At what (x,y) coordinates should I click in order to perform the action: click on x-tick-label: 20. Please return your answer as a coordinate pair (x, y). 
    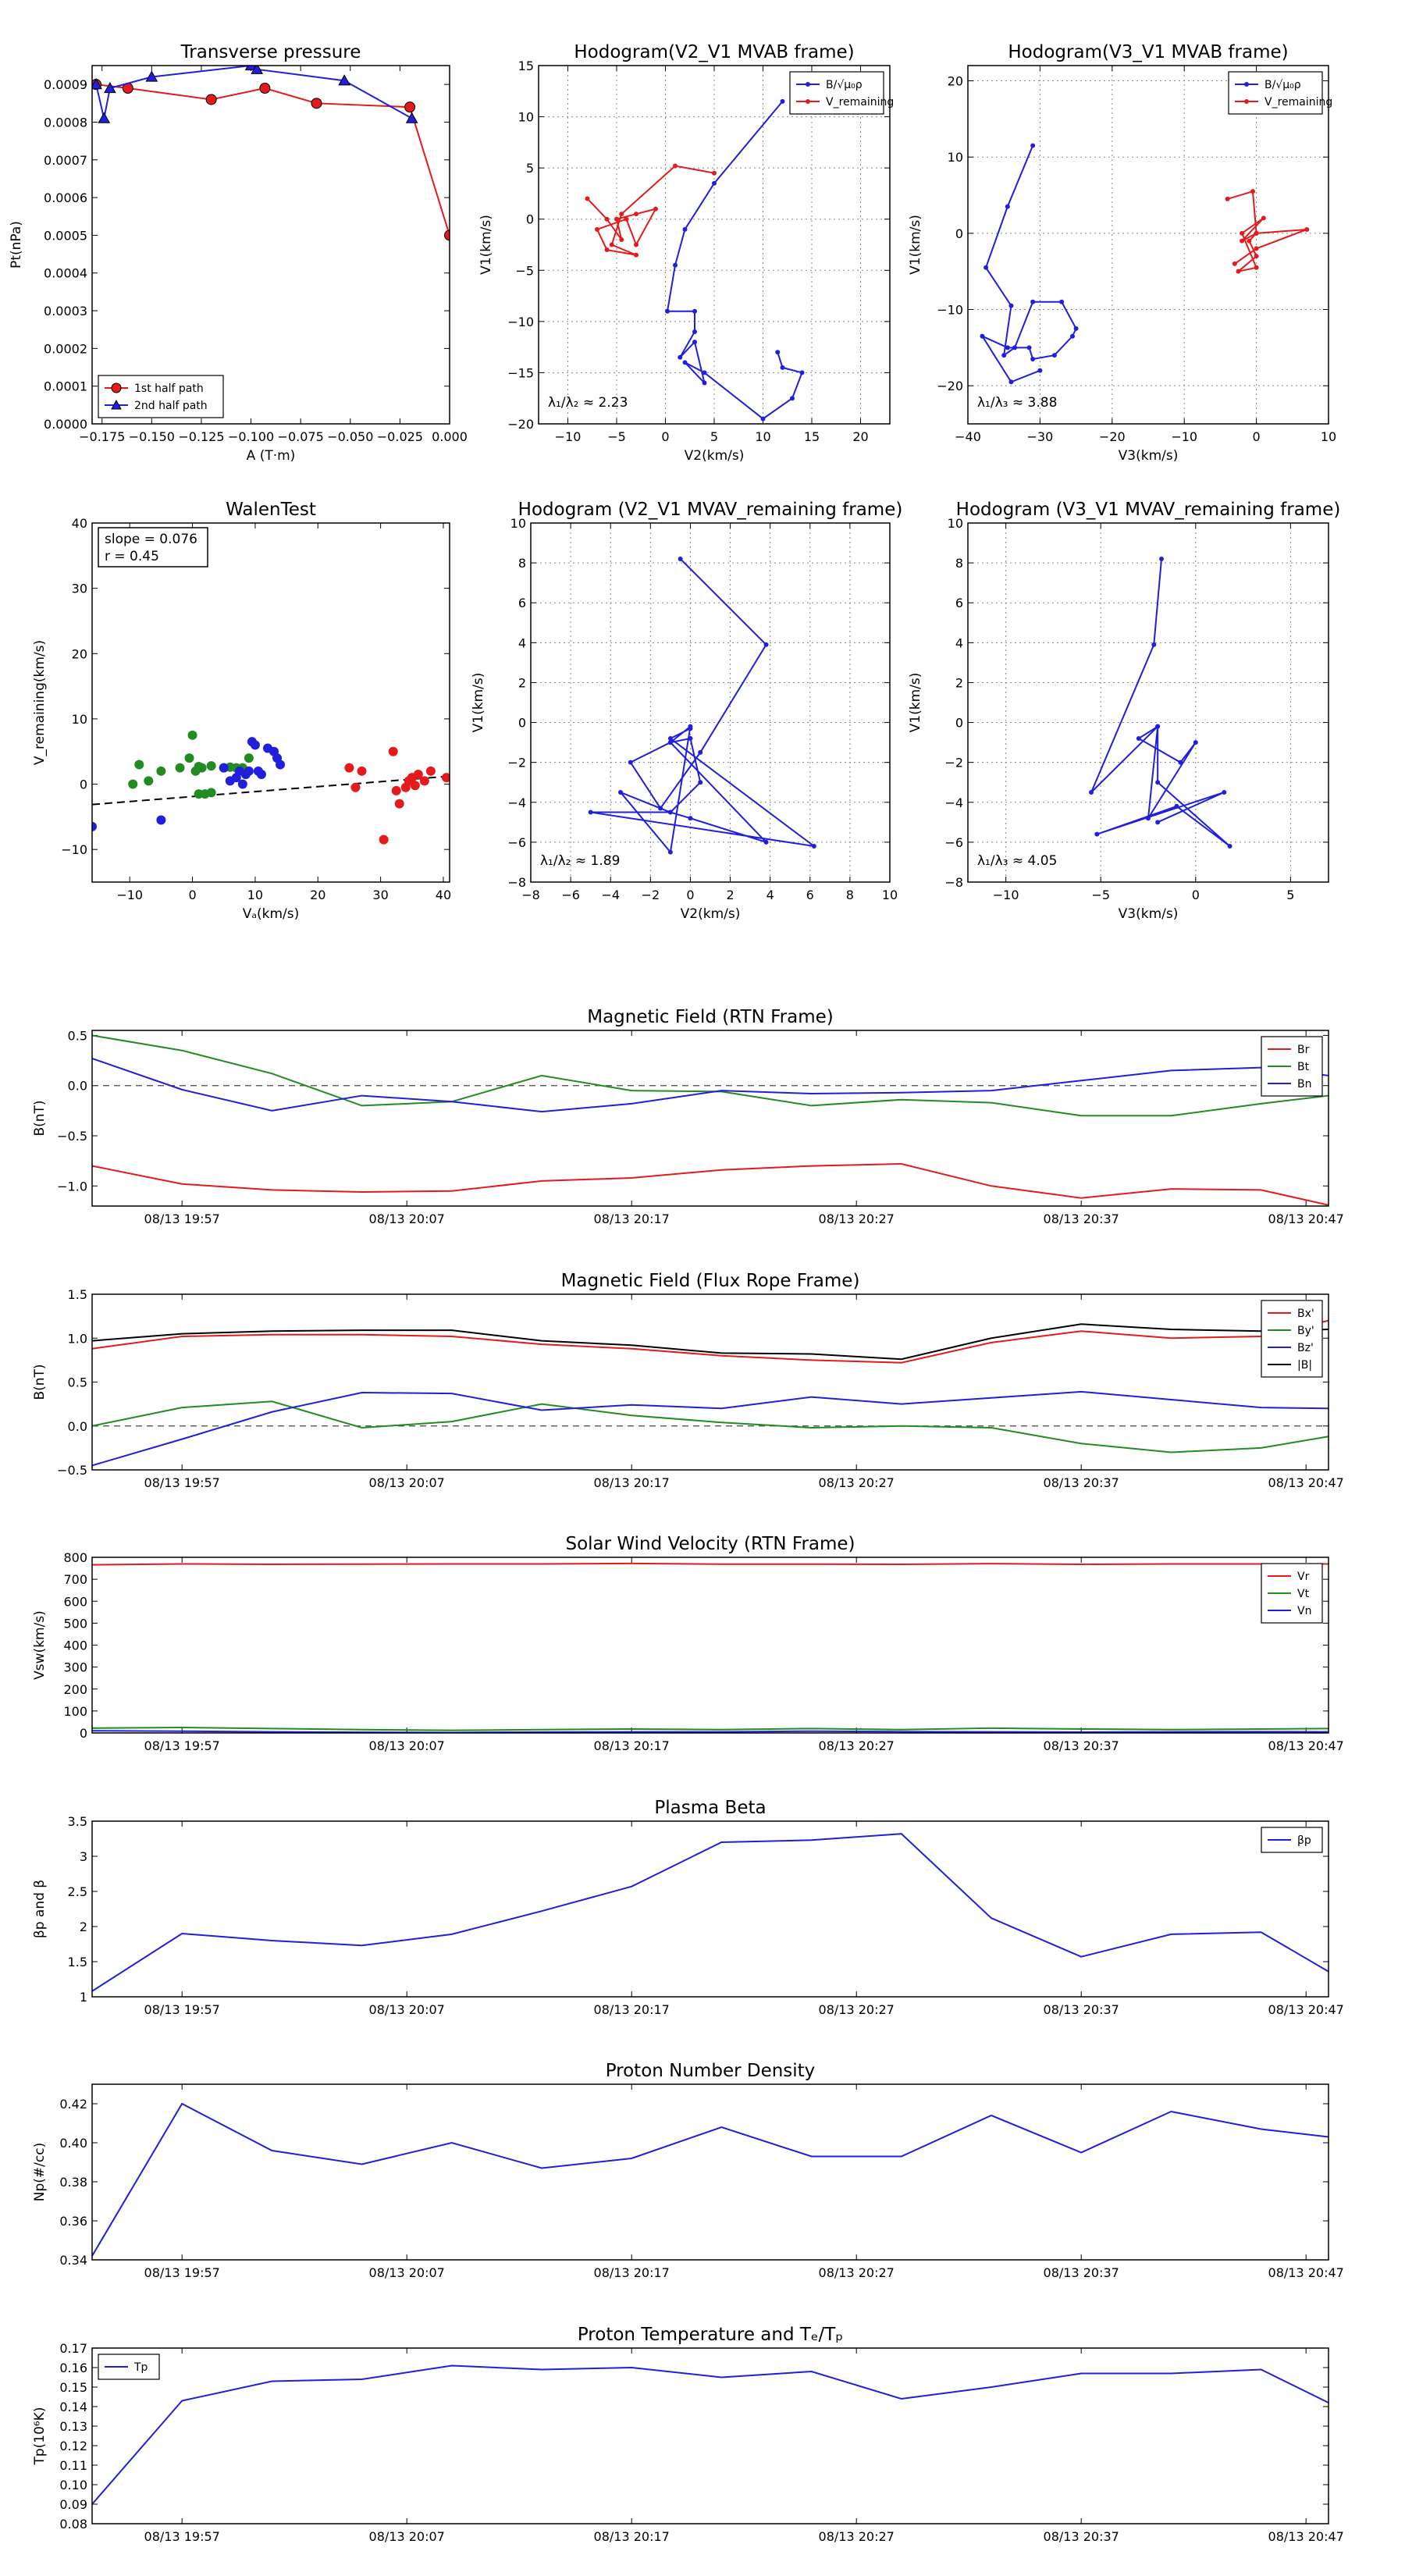
    Looking at the image, I should click on (860, 436).